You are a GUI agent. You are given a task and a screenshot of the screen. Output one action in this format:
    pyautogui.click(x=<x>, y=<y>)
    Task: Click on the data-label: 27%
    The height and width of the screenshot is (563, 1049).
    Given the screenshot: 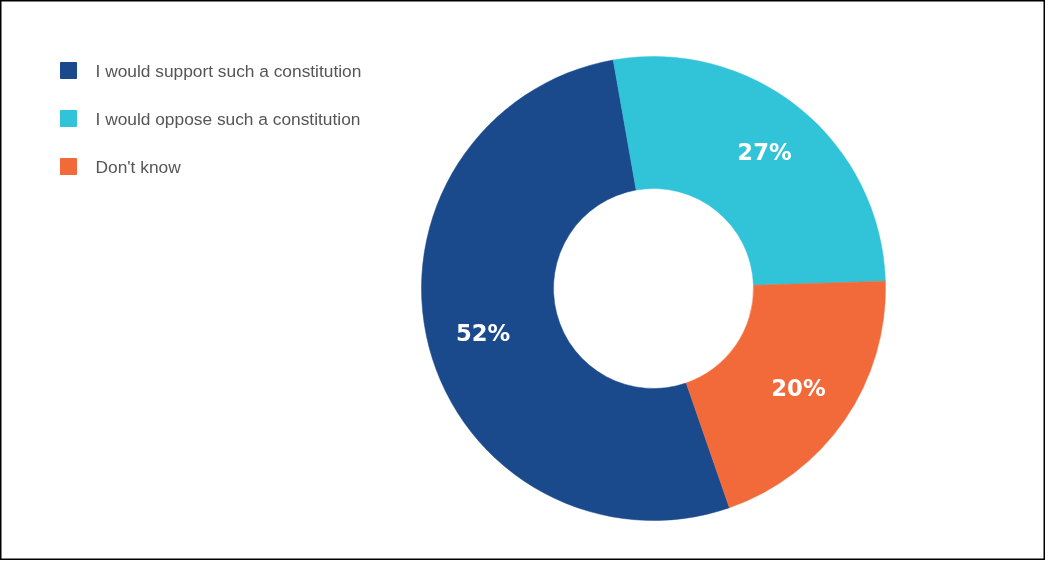 What is the action you would take?
    pyautogui.click(x=764, y=151)
    